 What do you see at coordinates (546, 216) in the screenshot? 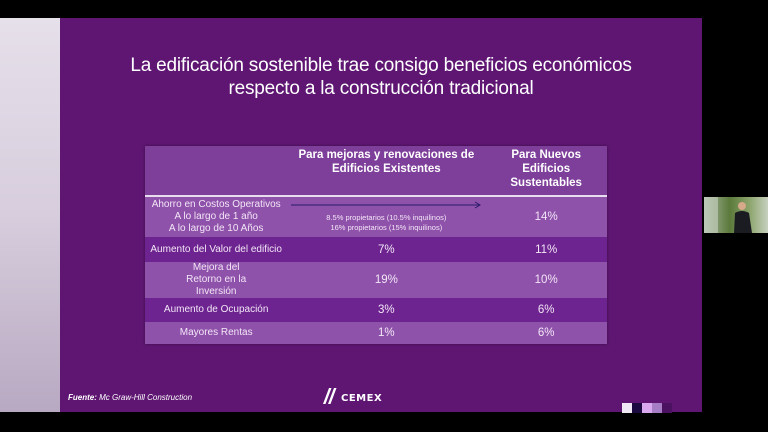
I see `row-new: 14%` at bounding box center [546, 216].